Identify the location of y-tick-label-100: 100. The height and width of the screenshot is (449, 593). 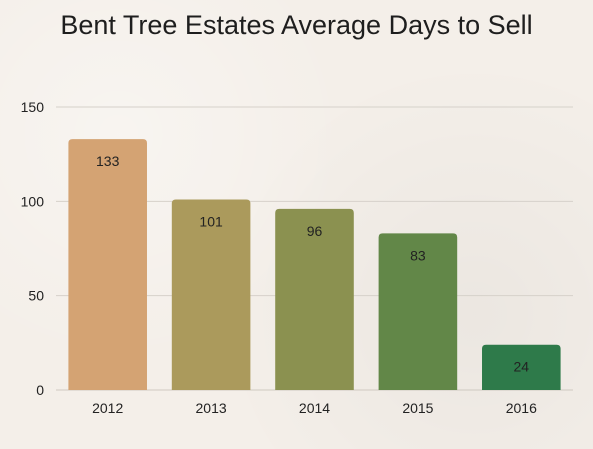
(33, 201).